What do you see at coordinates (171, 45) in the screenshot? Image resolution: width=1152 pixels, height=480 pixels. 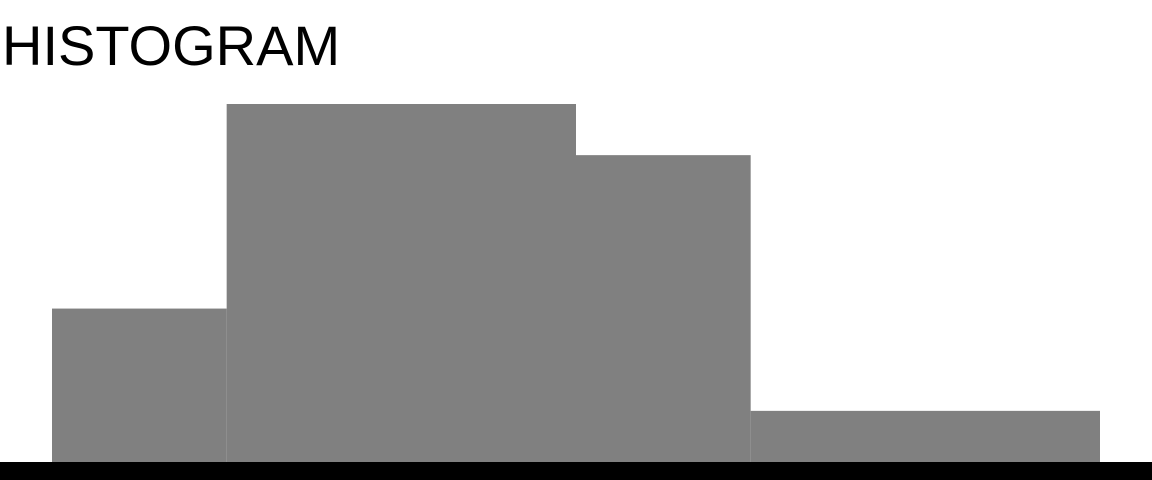 I see `chart-title: HISTOGRAM` at bounding box center [171, 45].